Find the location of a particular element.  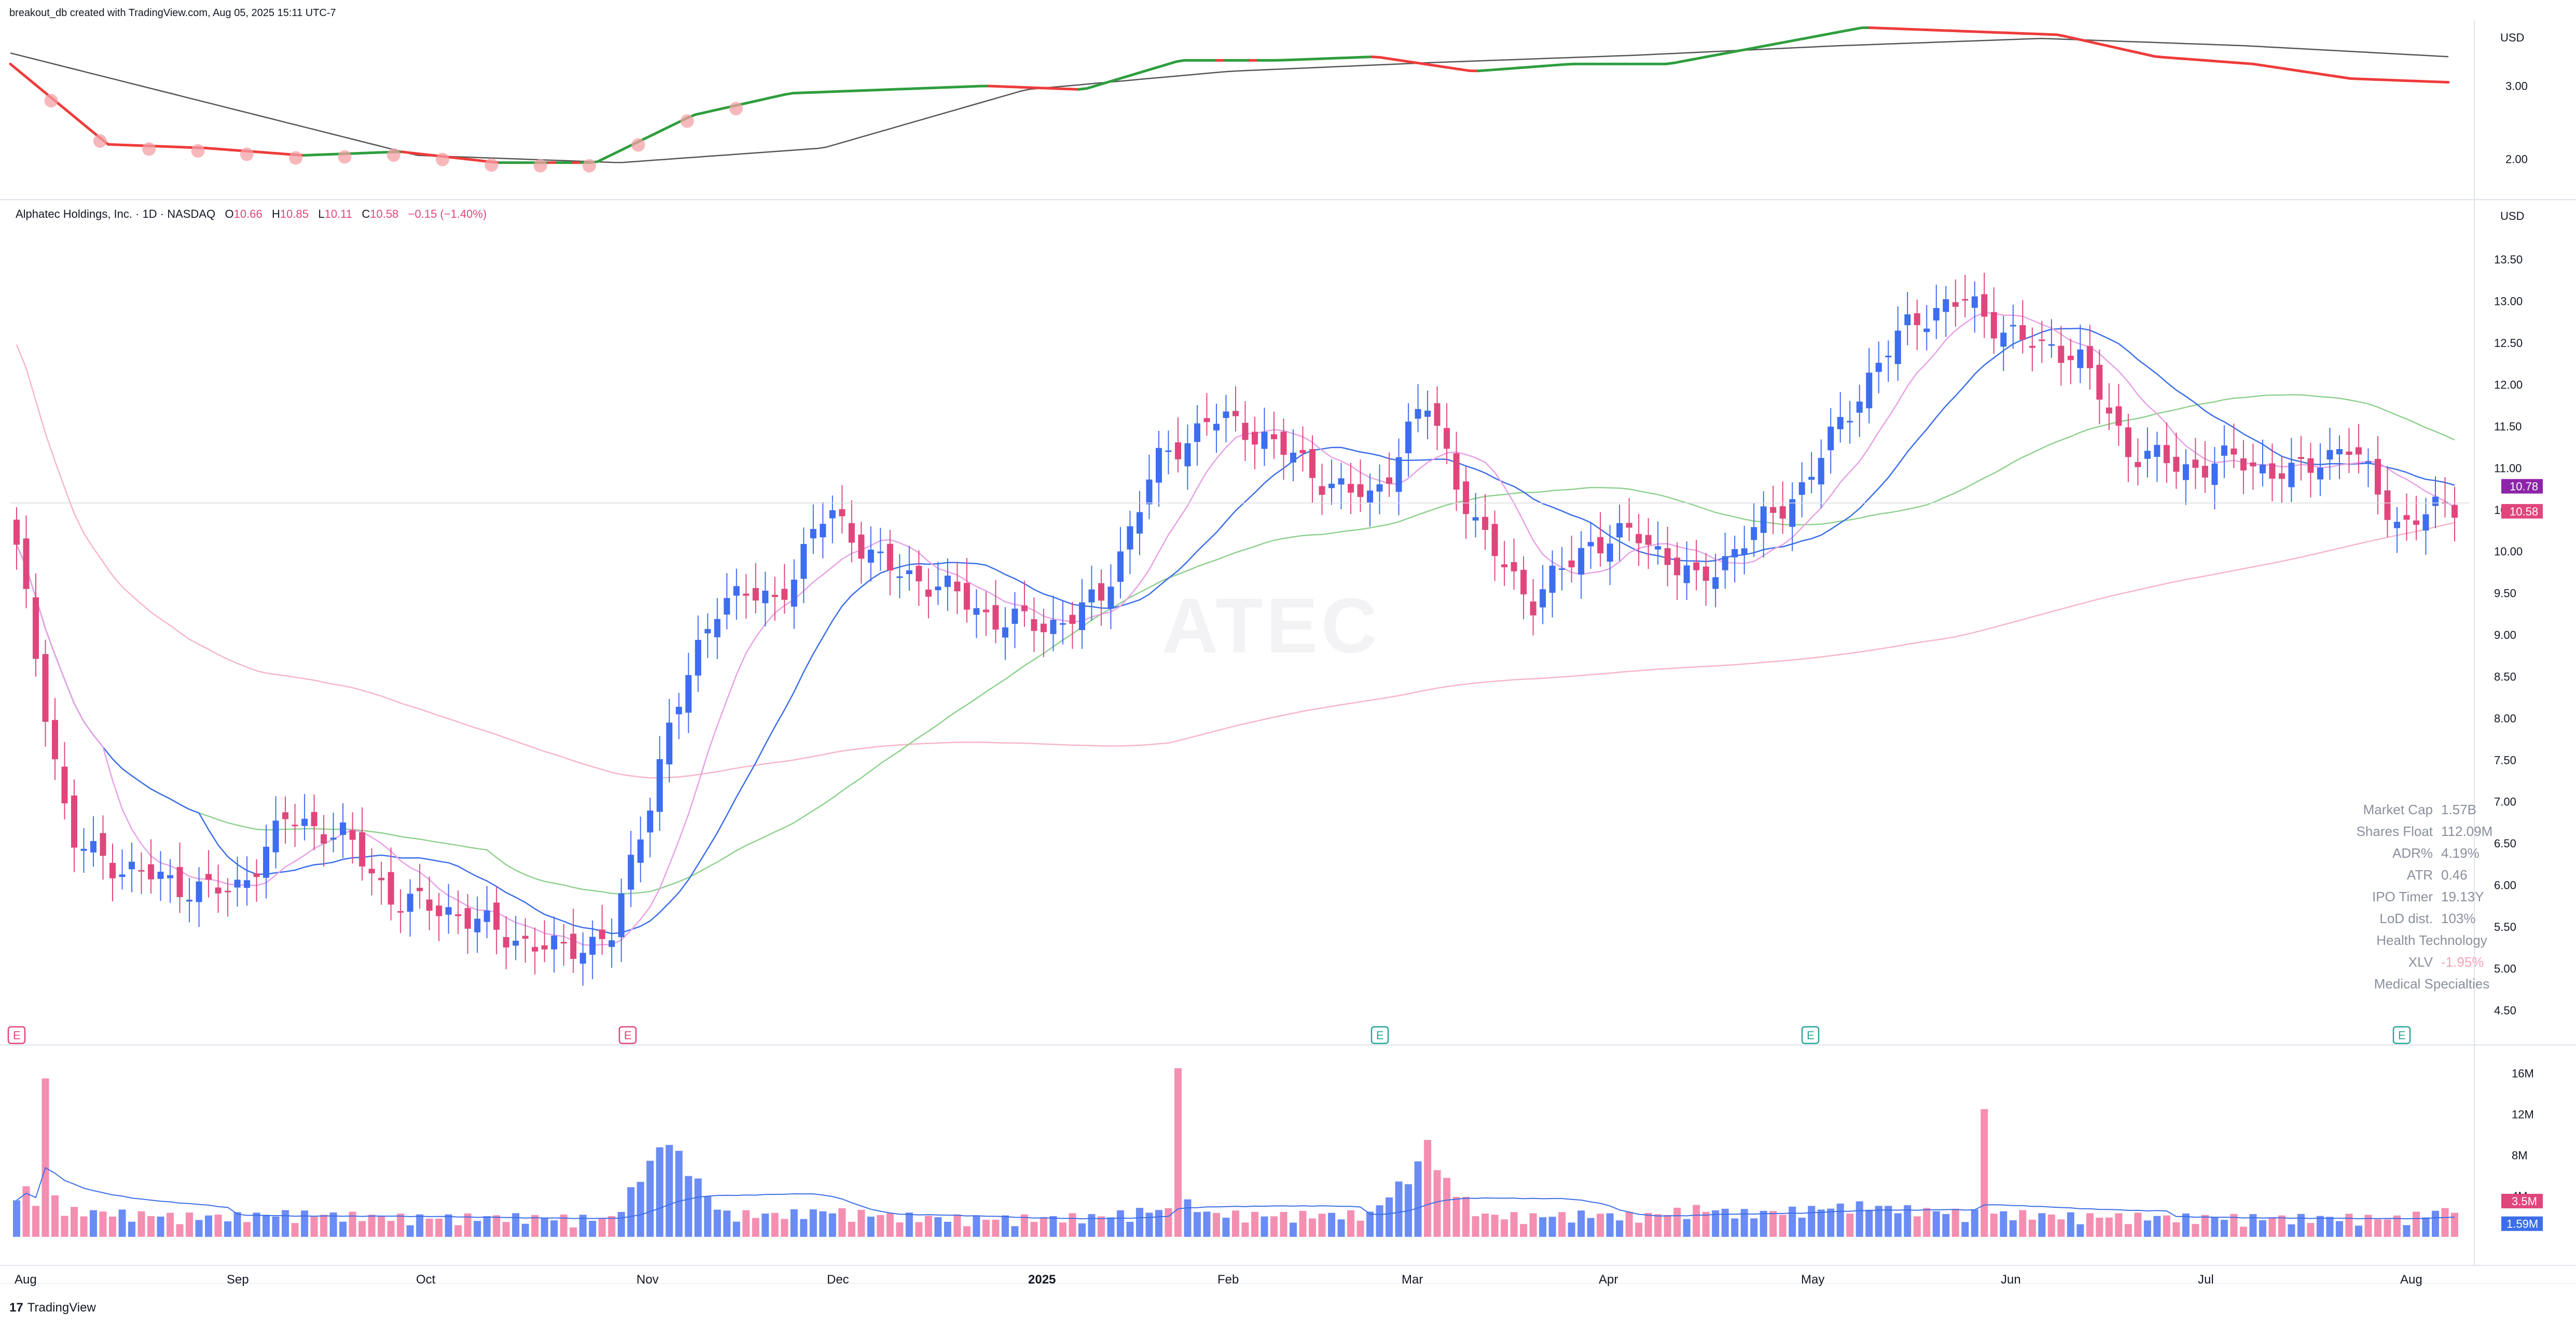

time-tick-label: Nov is located at coordinates (647, 1280).